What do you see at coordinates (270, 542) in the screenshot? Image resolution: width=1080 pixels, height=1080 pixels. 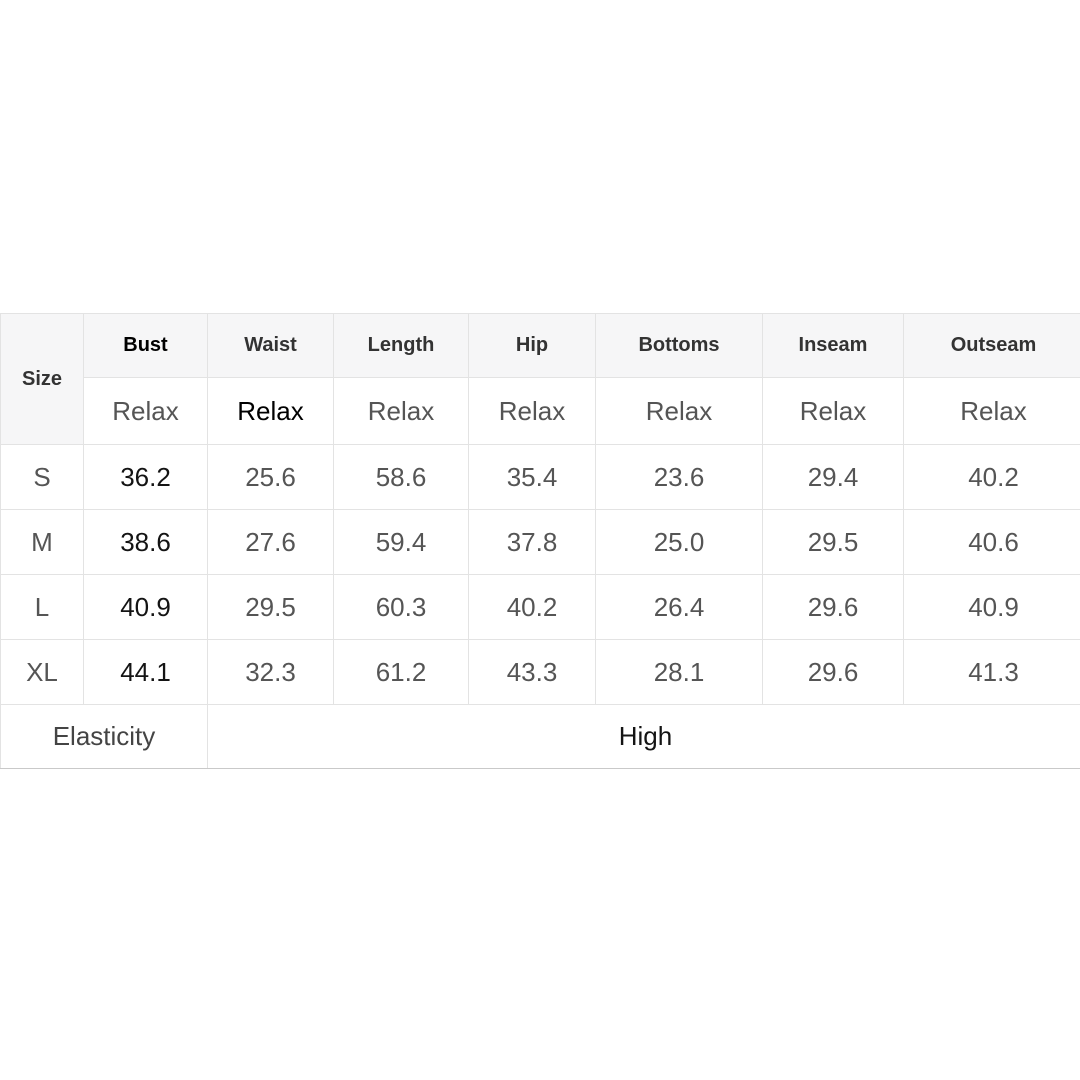 I see `value-cell: 27.6` at bounding box center [270, 542].